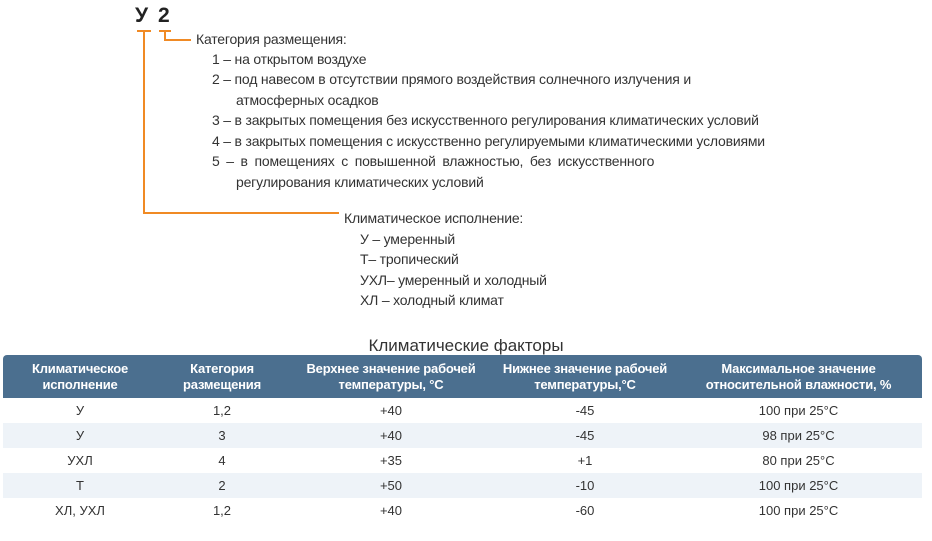 The image size is (932, 541). What do you see at coordinates (80, 485) in the screenshot?
I see `cell-climate: Т` at bounding box center [80, 485].